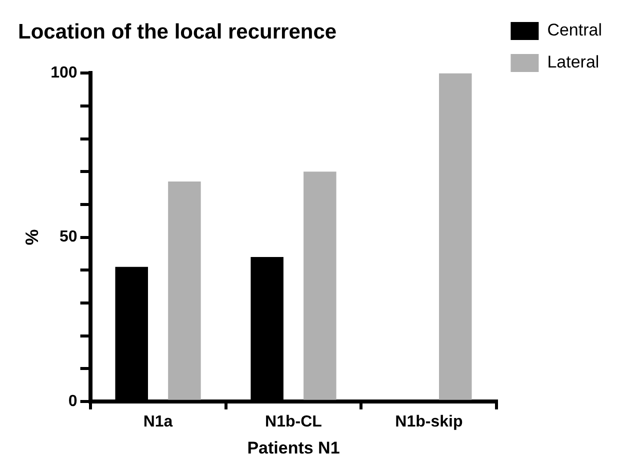  I want to click on chart-title: Location of the local recurrence, so click(177, 32).